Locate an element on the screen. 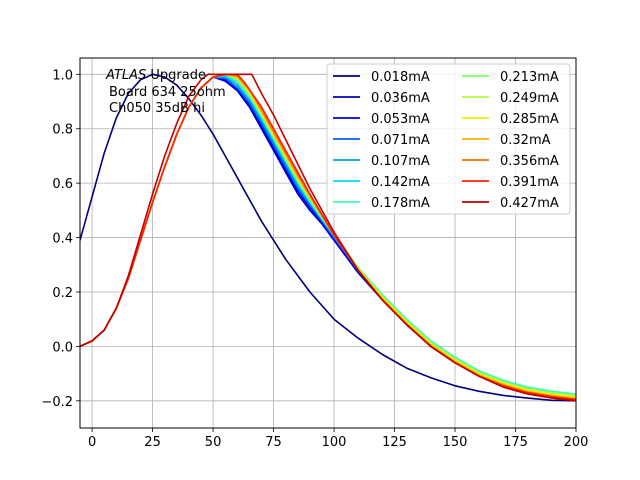 The height and width of the screenshot is (480, 640). y-tick-label: 0.2 is located at coordinates (62, 293).